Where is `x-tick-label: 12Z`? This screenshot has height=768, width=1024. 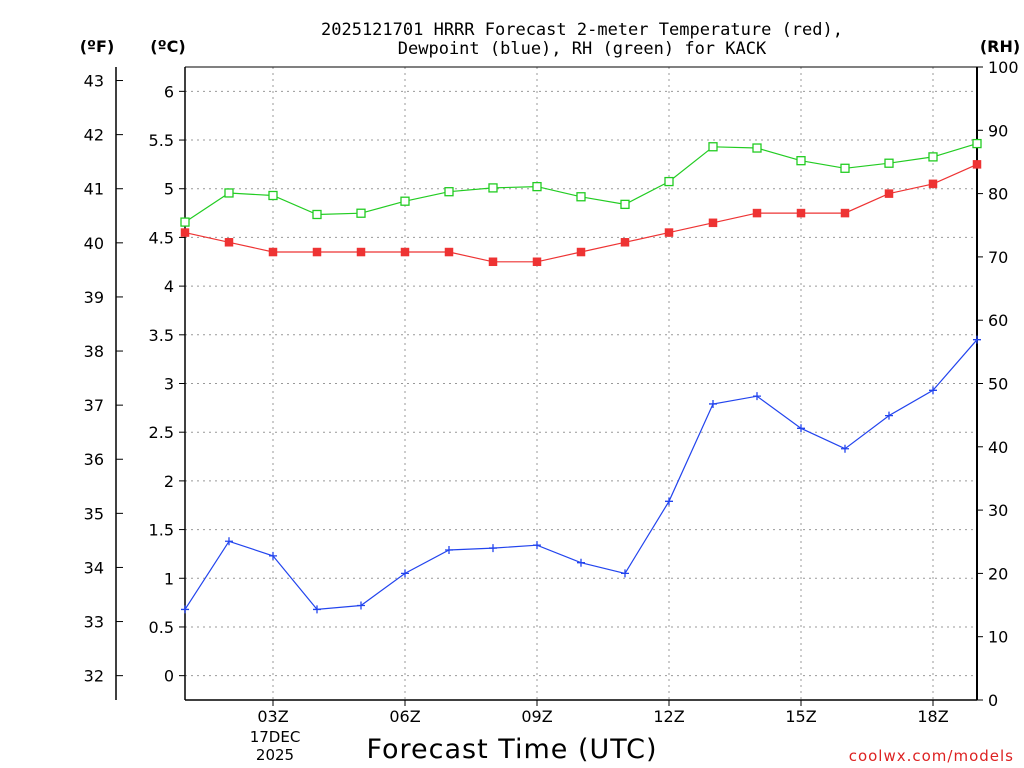 x-tick-label: 12Z is located at coordinates (668, 716).